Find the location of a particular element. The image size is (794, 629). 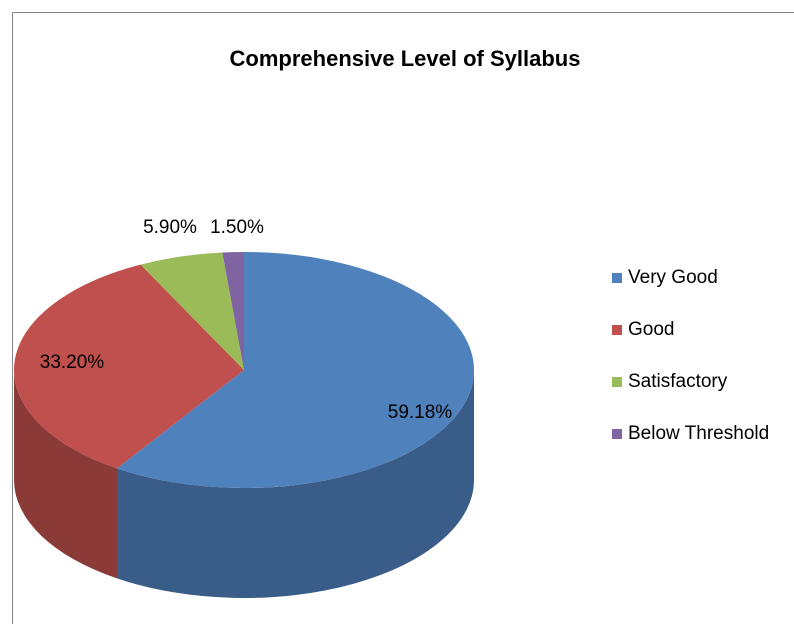

legend-label: Satisfactory is located at coordinates (678, 381).